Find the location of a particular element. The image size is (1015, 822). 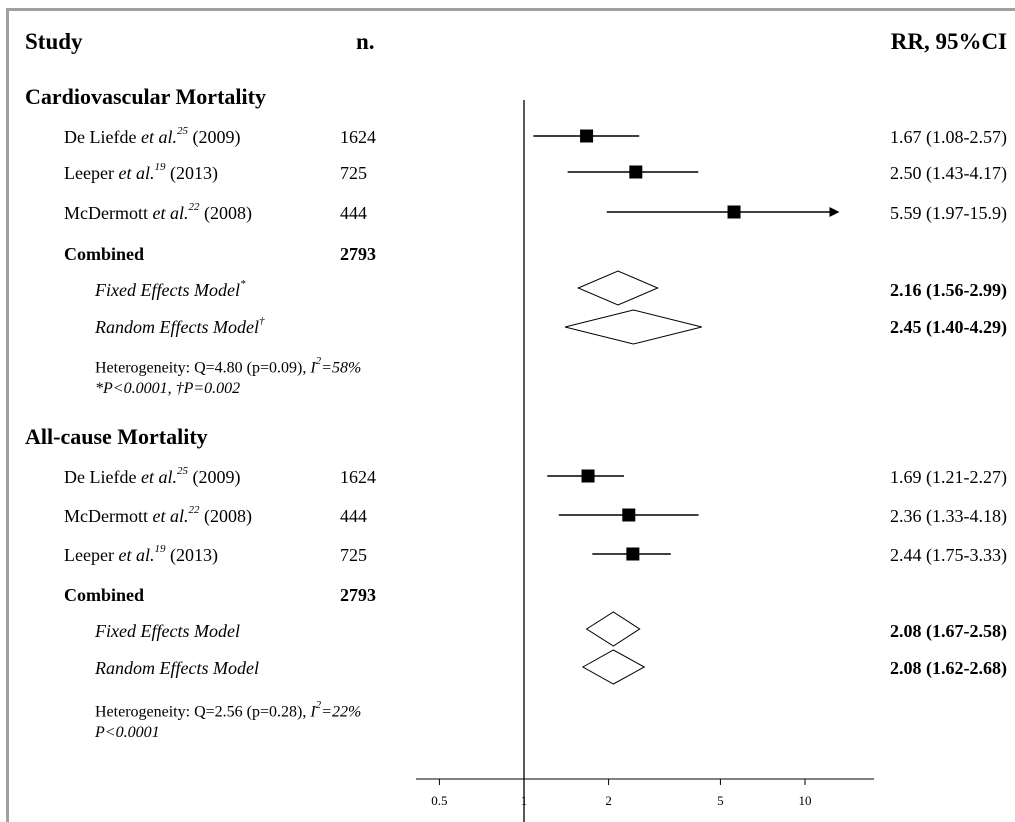

study-rr-label: 1.67 (1.08-2.57) is located at coordinates (948, 137).